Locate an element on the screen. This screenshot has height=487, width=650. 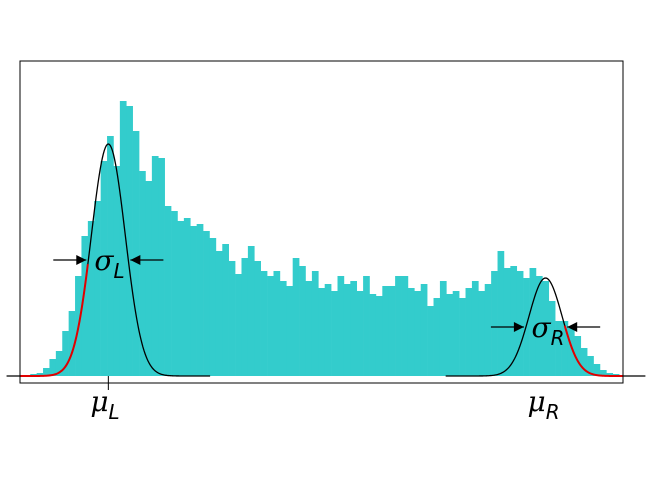
sigma-label: σR is located at coordinates (548, 330).